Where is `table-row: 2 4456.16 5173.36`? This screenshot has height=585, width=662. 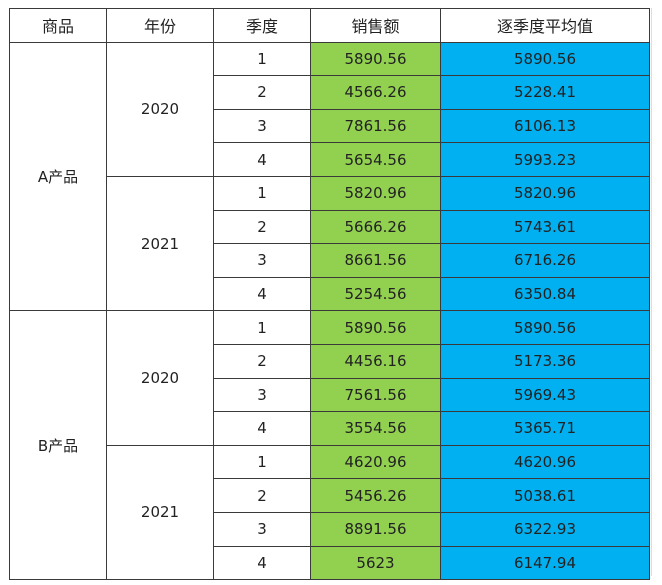 table-row: 2 4456.16 5173.36 is located at coordinates (330, 361).